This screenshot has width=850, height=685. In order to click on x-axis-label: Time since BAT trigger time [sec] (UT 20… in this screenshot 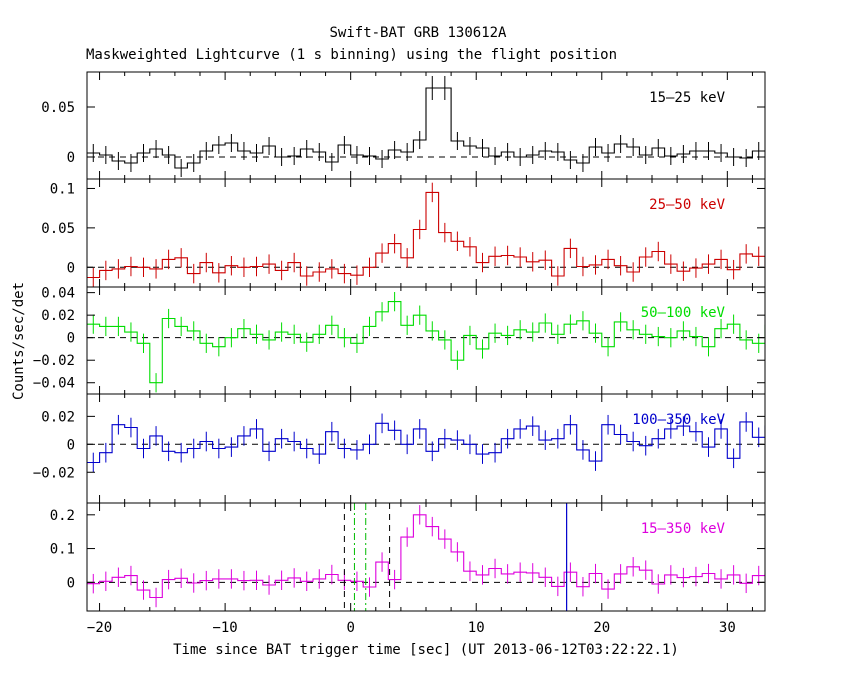, I will do `click(426, 650)`.